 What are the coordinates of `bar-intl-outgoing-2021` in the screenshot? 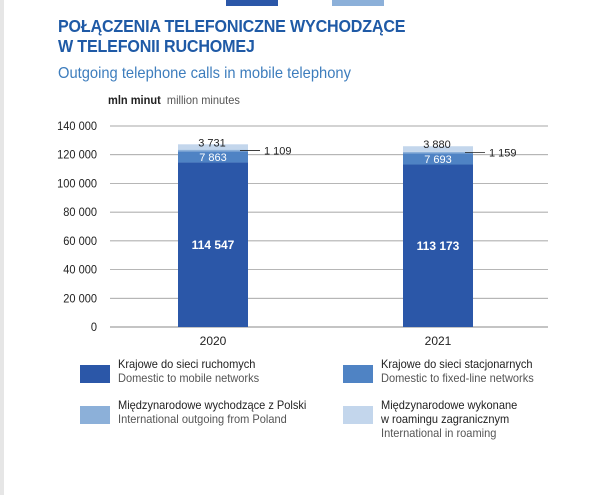 It's located at (438, 152).